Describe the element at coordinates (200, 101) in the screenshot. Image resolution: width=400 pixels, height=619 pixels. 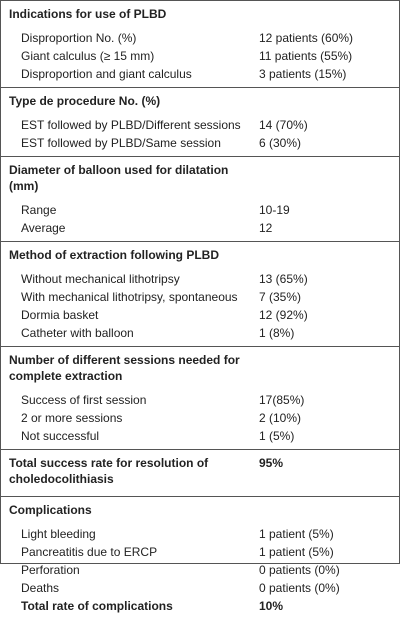
I see `section-heading: Type de procedure No. (%)` at that location.